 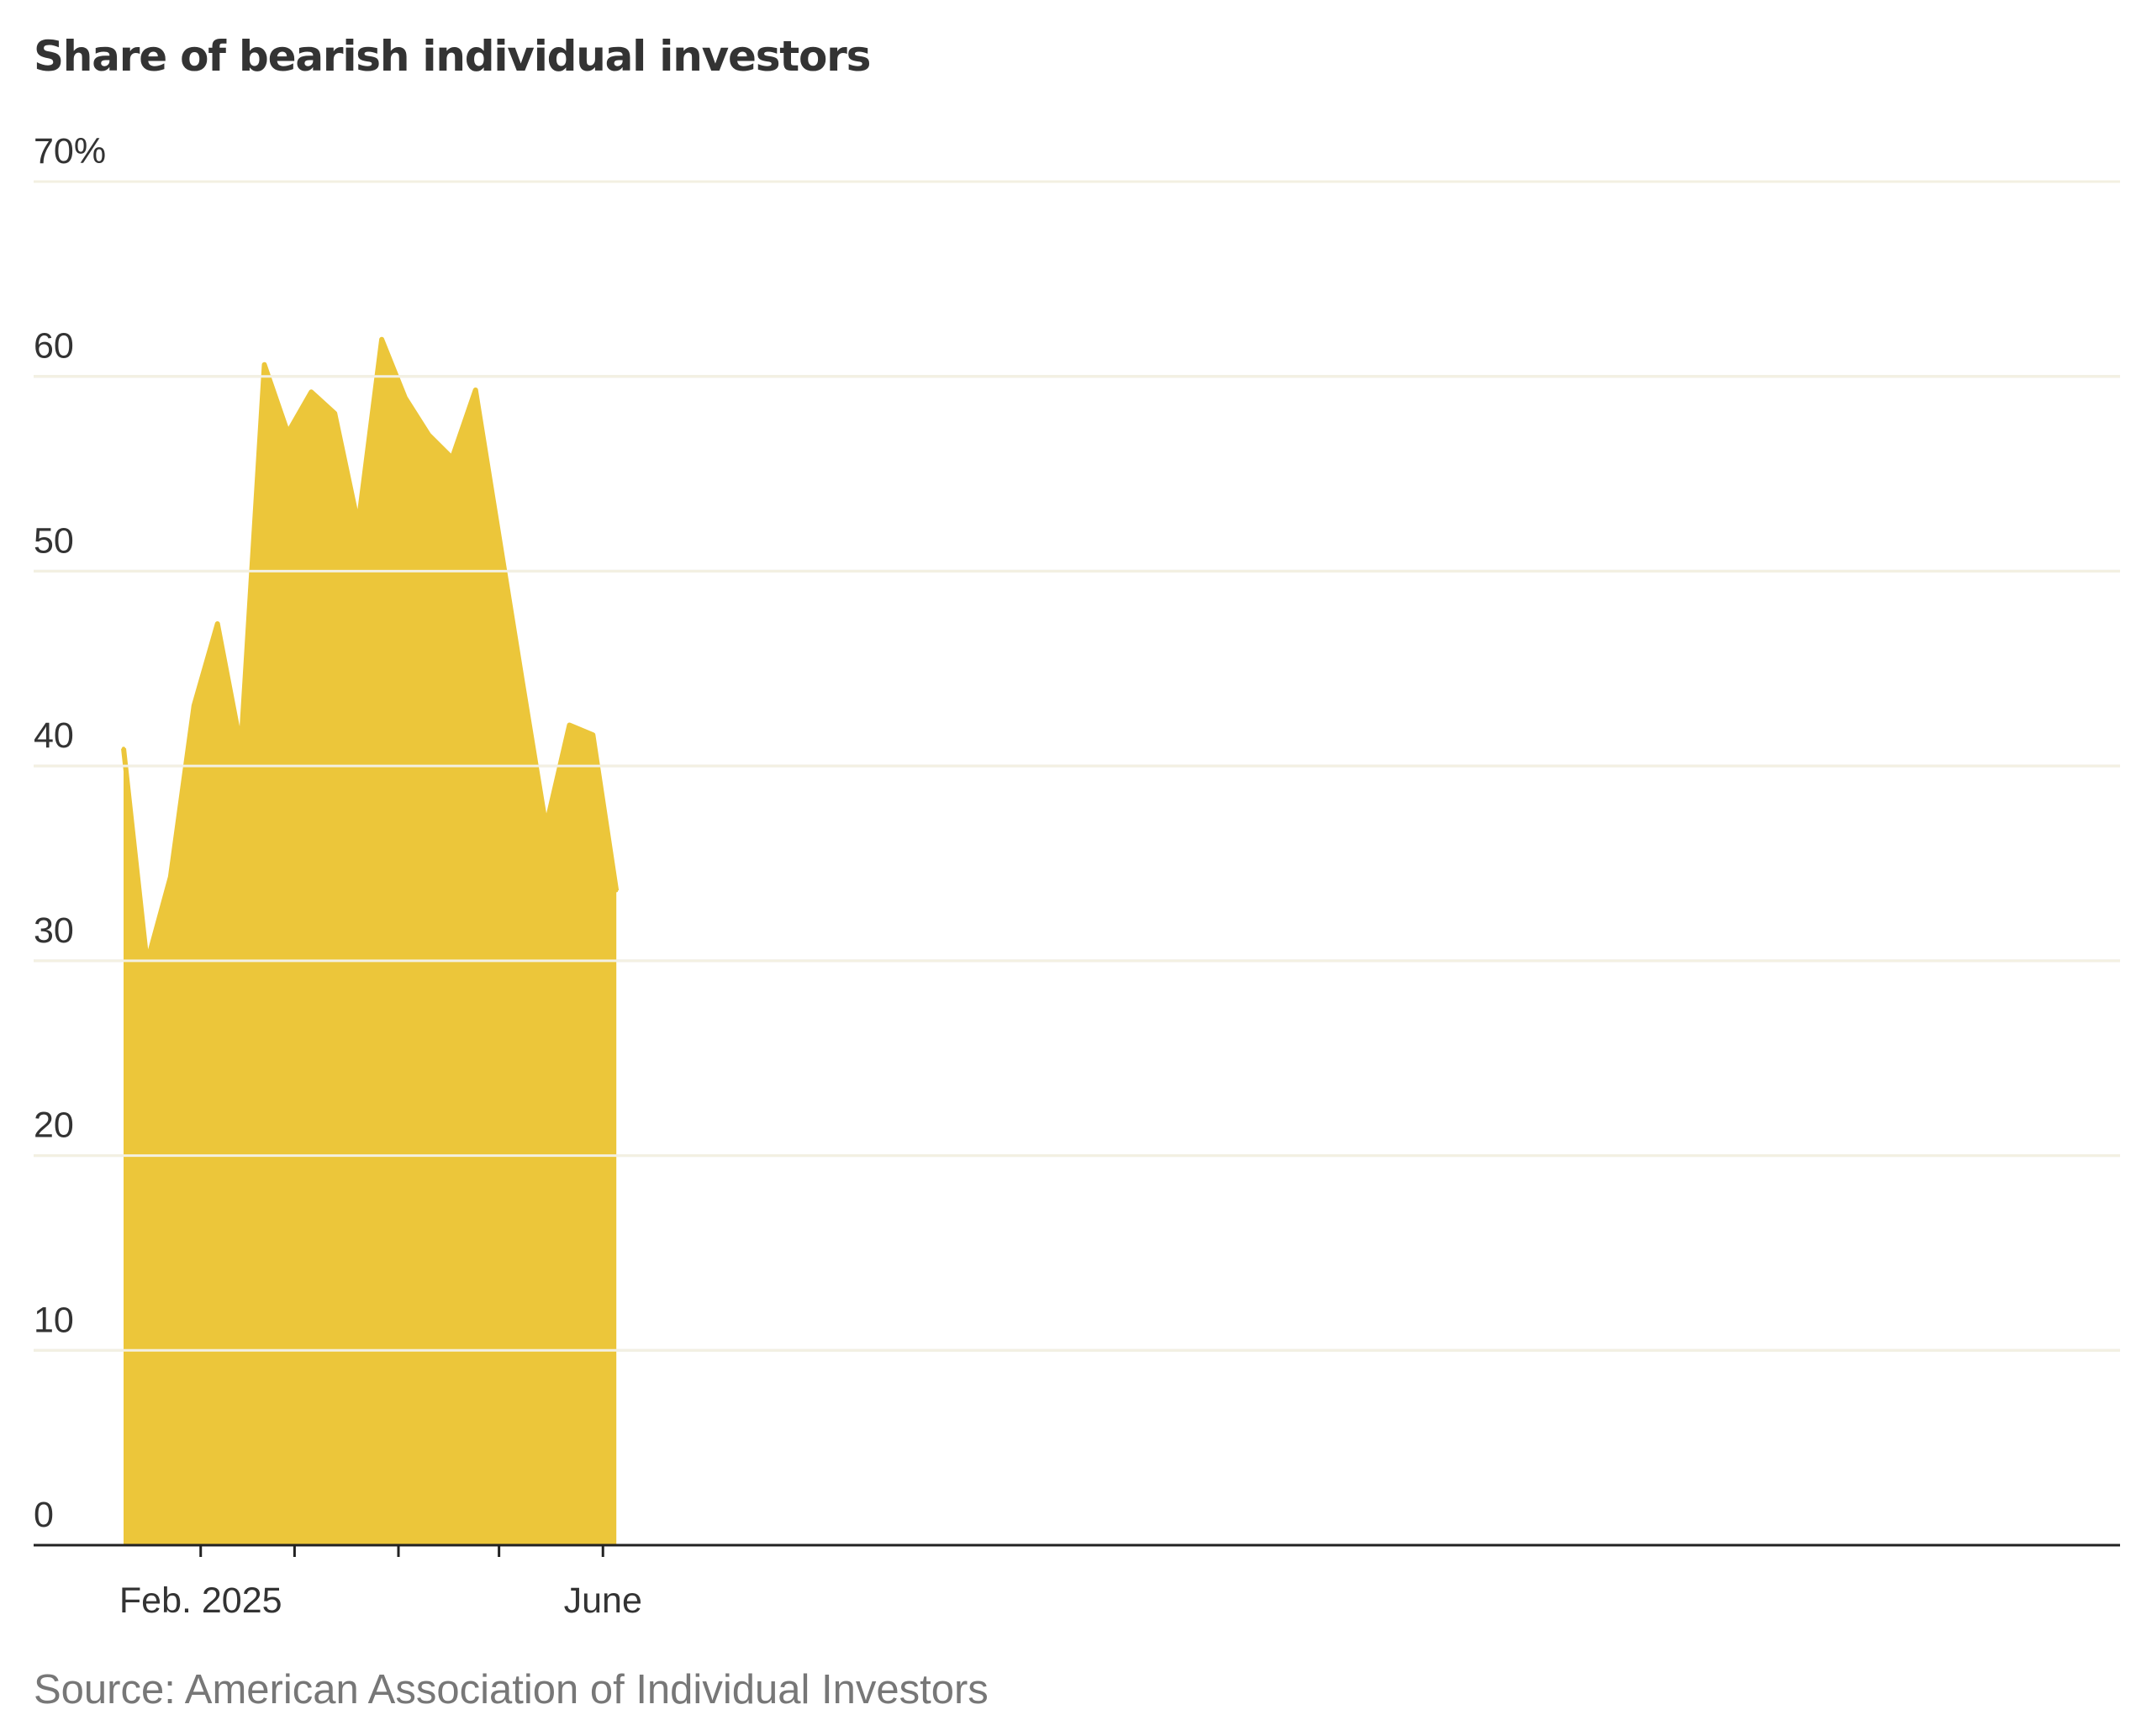 What do you see at coordinates (54, 1125) in the screenshot?
I see `y-tick-label: 20` at bounding box center [54, 1125].